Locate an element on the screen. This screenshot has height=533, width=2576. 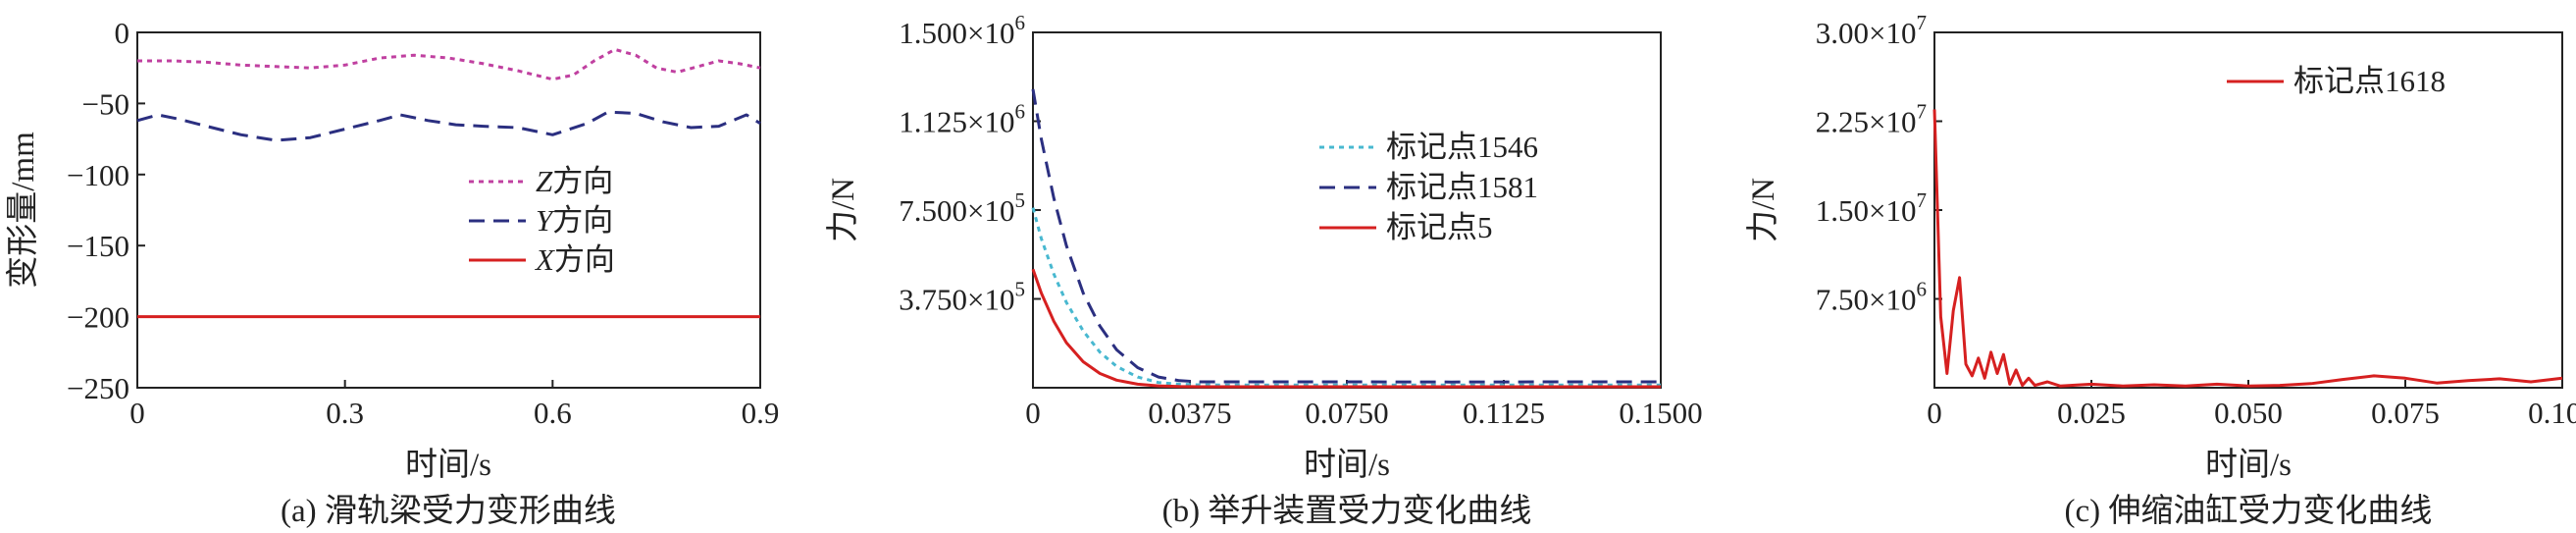
panel-a-ytick-label: −250 is located at coordinates (98, 388).